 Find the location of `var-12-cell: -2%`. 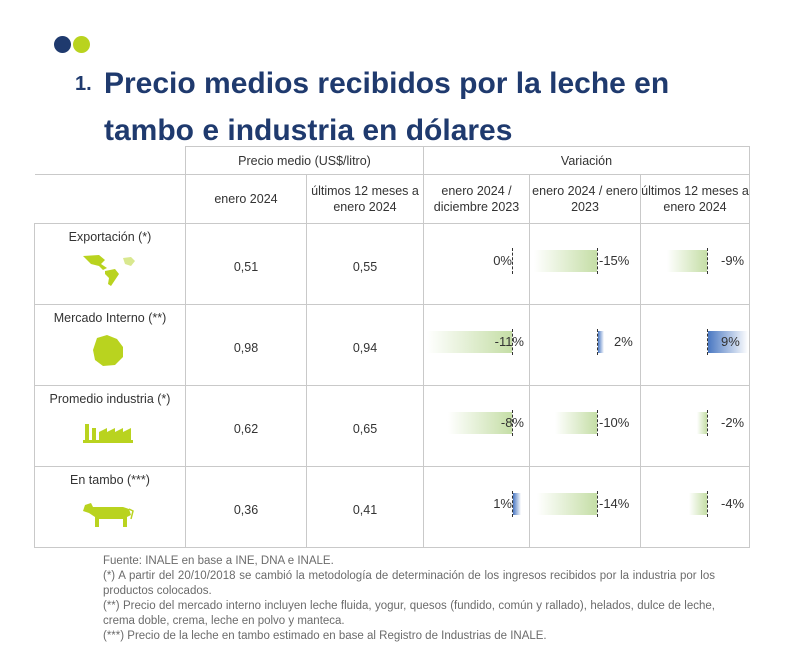

var-12-cell: -2% is located at coordinates (695, 426).